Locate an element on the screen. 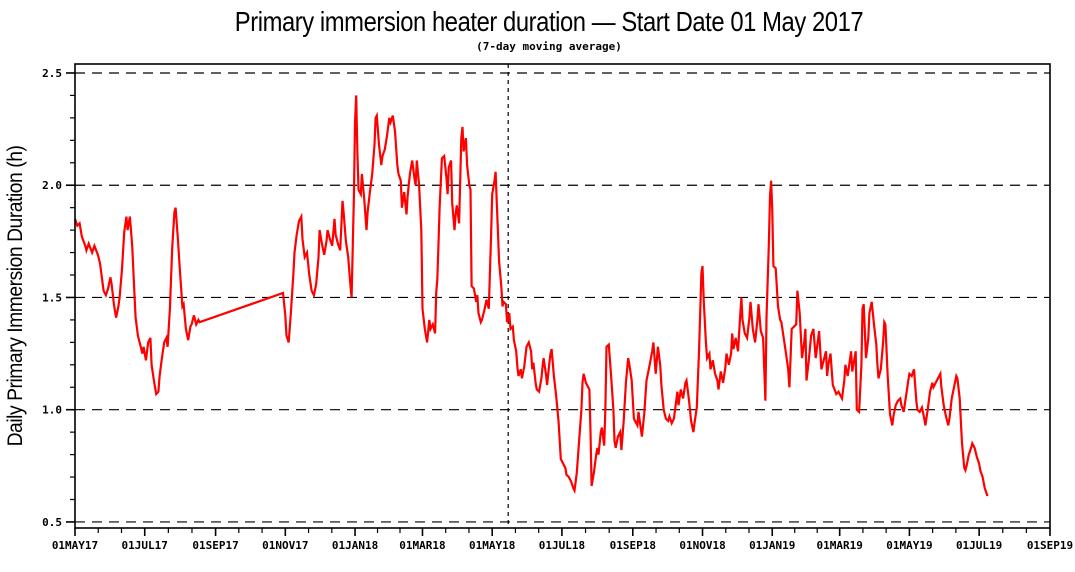  x-tick-label: 01JAN19 is located at coordinates (772, 545).